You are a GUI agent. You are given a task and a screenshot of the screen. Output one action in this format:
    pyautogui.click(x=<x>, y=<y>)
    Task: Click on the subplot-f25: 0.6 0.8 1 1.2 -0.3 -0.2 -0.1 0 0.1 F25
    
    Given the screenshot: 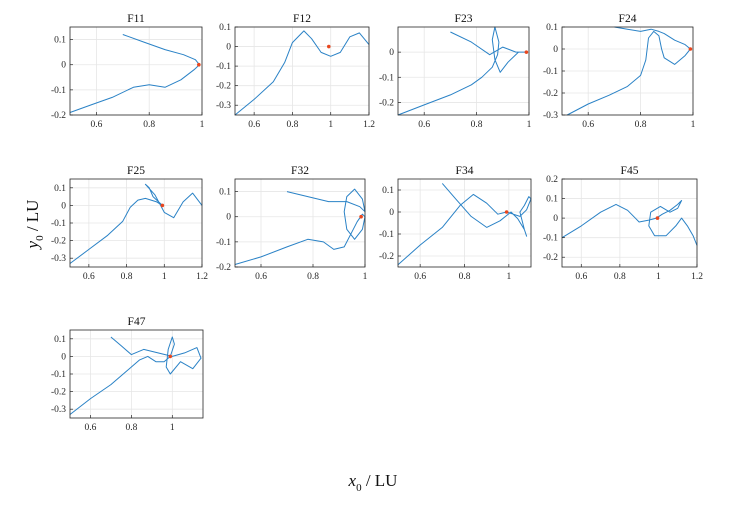 What is the action you would take?
    pyautogui.click(x=129, y=223)
    